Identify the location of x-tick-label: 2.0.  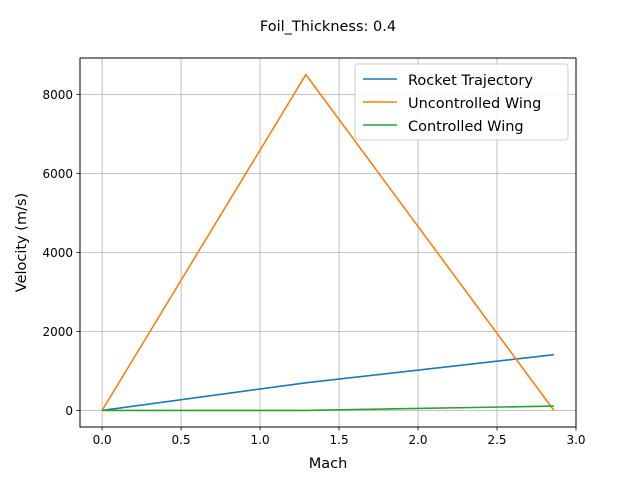
(417, 440).